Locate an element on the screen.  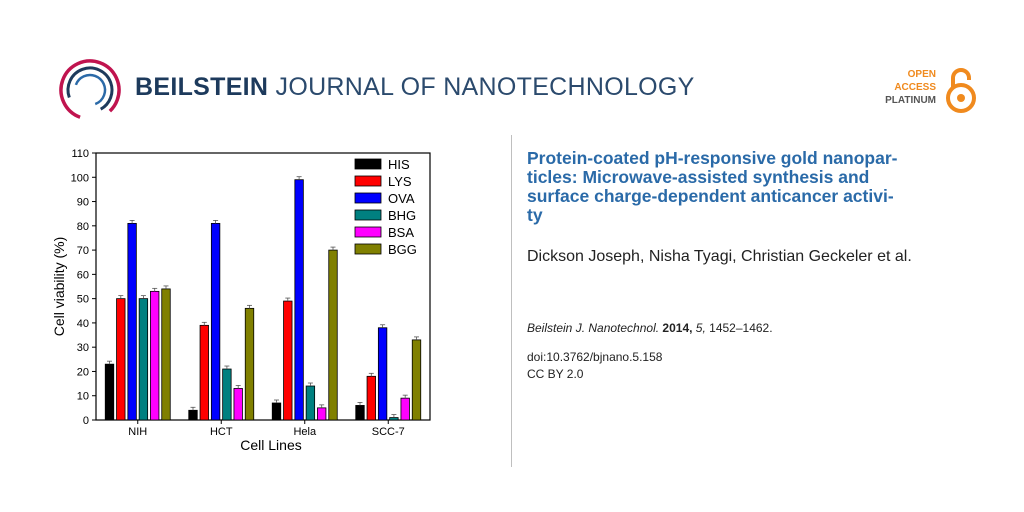
legend-label: BSA is located at coordinates (401, 232).